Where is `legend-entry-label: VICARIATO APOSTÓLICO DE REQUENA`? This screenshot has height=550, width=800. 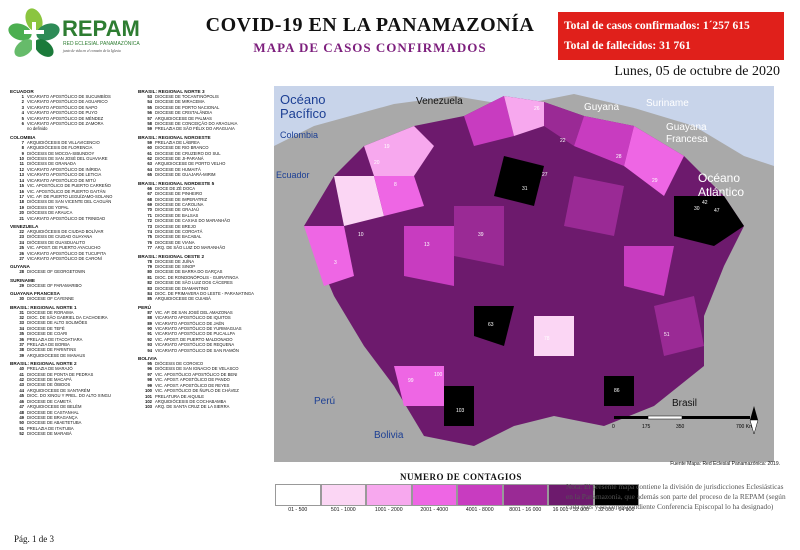
legend-entry-label: VICARIATO APOSTÓLICO DE REQUENA is located at coordinates (195, 345).